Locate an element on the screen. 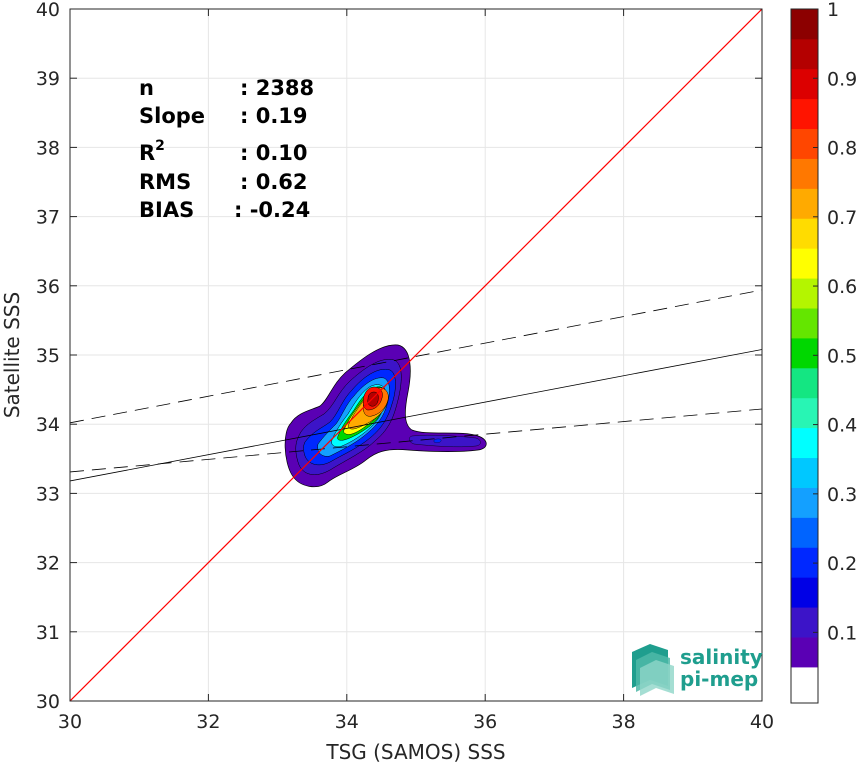  y-tick-label-7: 37 is located at coordinates (48, 218).